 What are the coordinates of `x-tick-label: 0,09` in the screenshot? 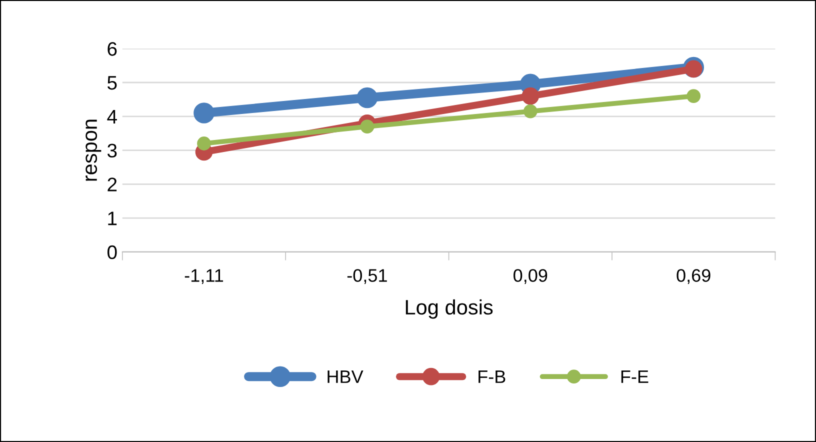 It's located at (531, 276).